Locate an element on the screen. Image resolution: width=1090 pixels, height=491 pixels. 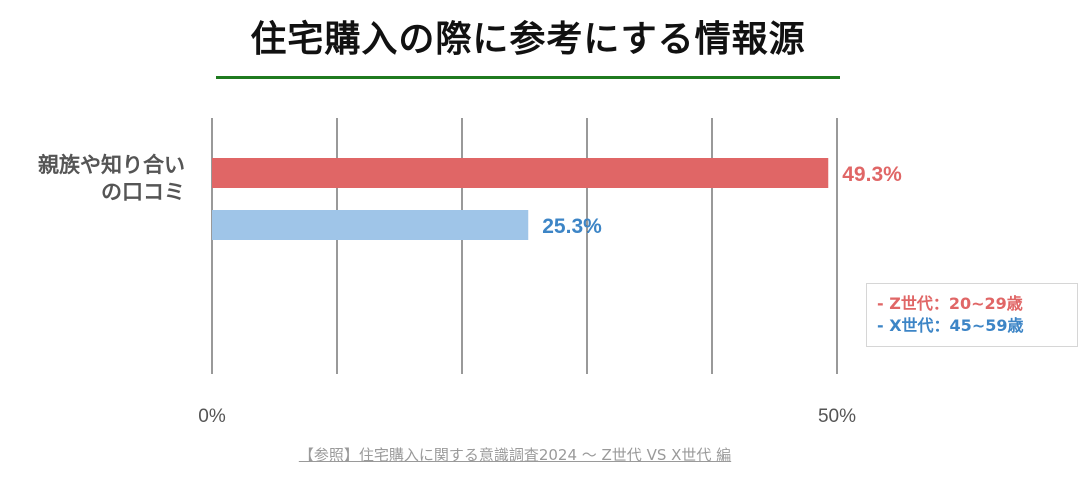
data-label-x-generation: 25.3% is located at coordinates (572, 226).